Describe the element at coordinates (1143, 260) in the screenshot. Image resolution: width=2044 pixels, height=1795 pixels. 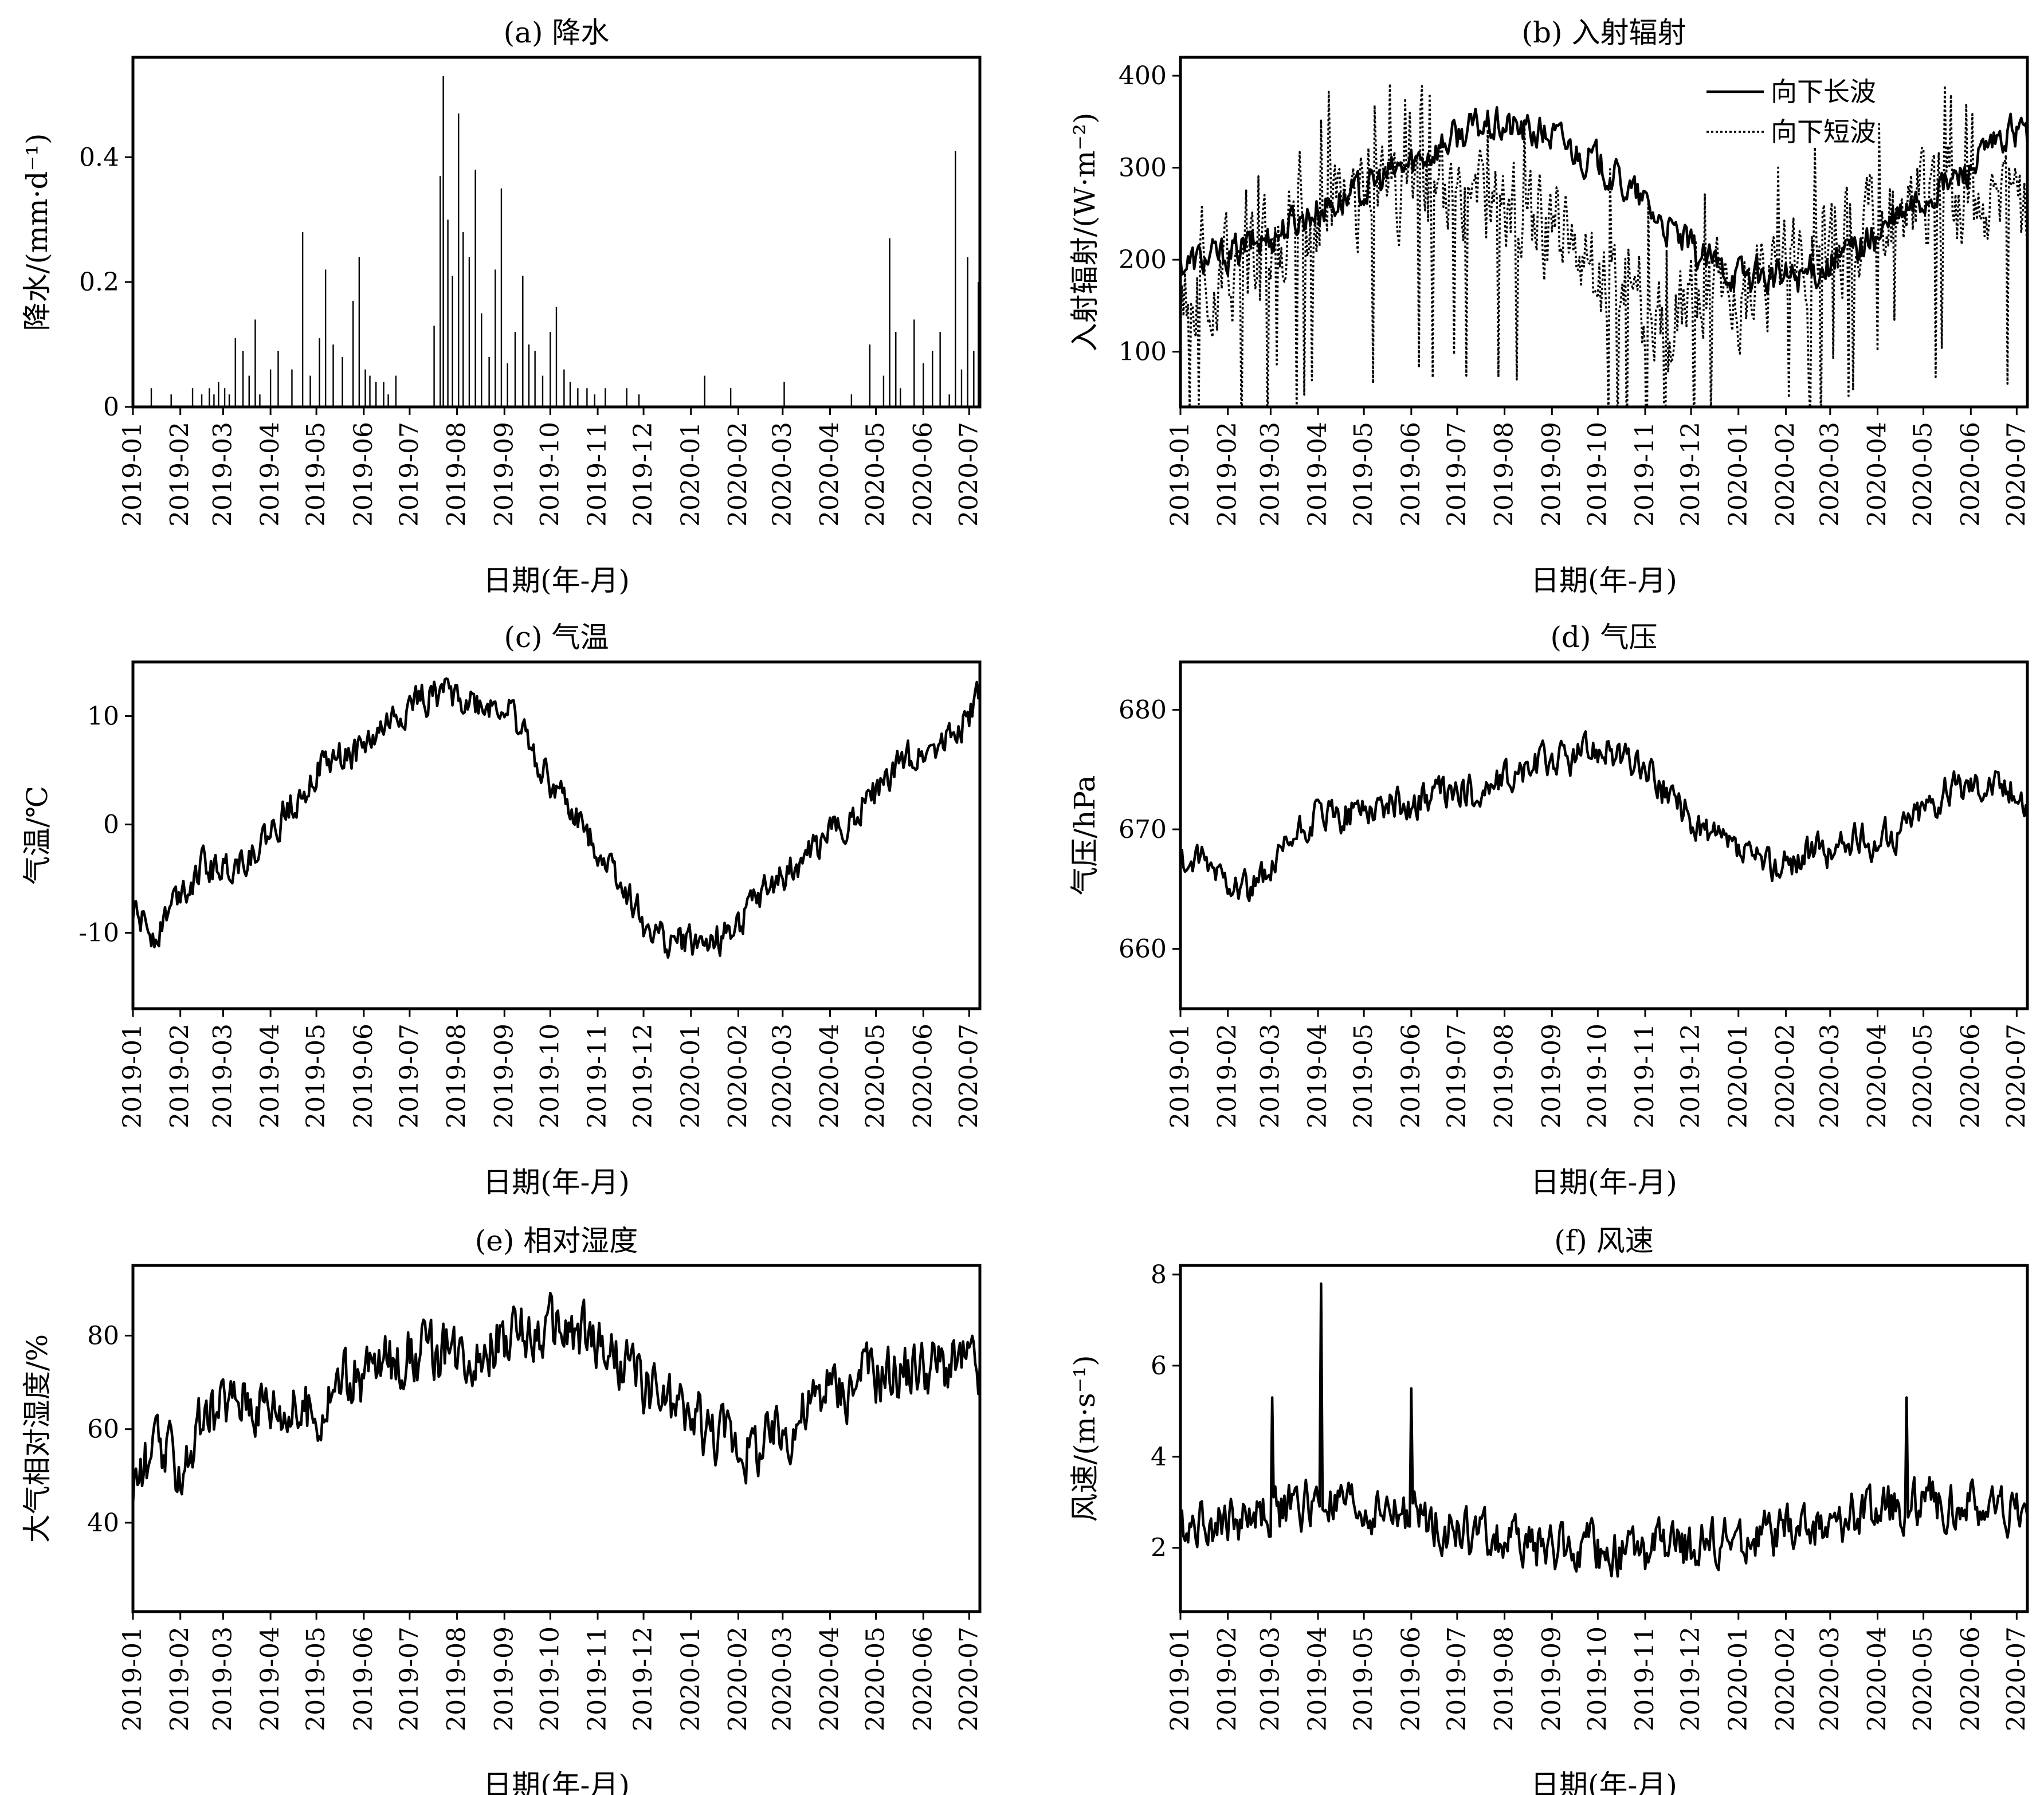
I see `y-tick-label: 200` at that location.